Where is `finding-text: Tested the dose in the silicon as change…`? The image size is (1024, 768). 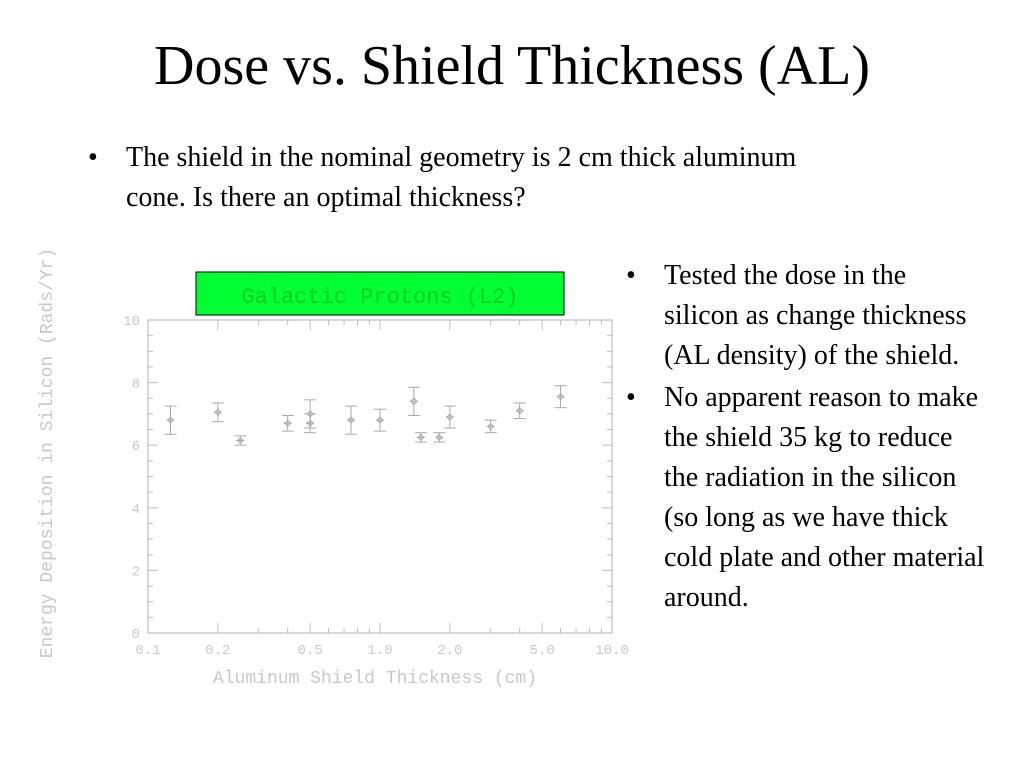 finding-text: Tested the dose in the silicon as change… is located at coordinates (815, 315).